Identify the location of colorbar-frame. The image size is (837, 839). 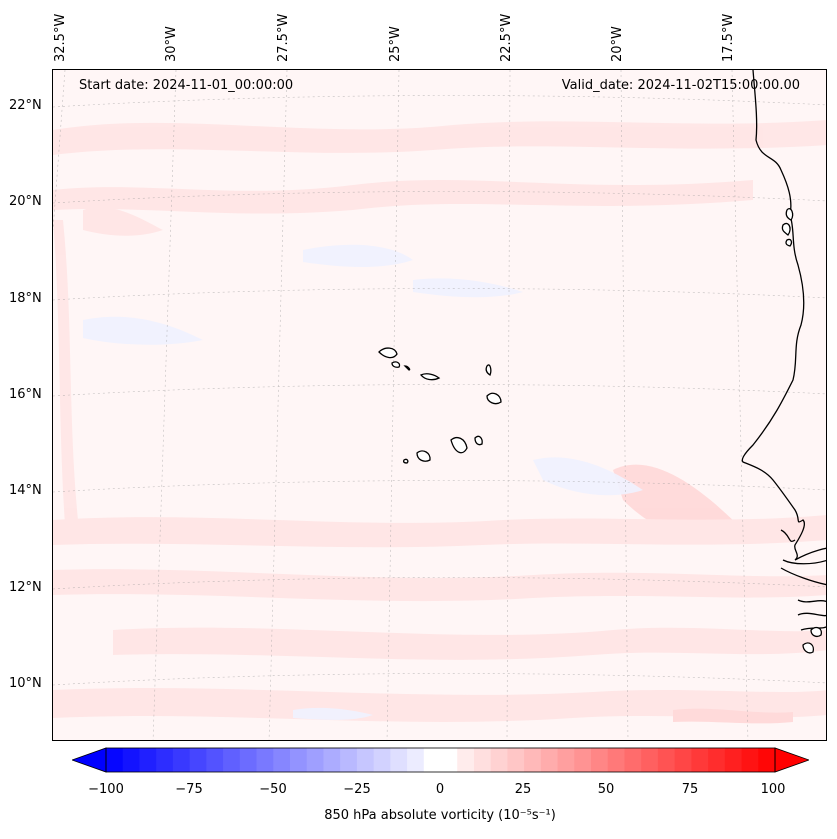
(440, 760).